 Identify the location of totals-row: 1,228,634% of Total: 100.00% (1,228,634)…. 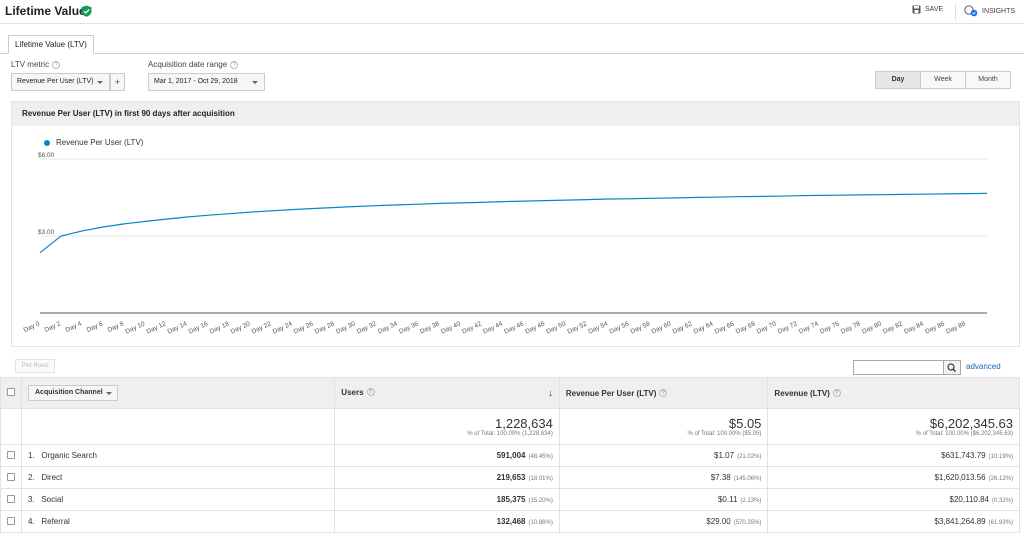
(510, 426).